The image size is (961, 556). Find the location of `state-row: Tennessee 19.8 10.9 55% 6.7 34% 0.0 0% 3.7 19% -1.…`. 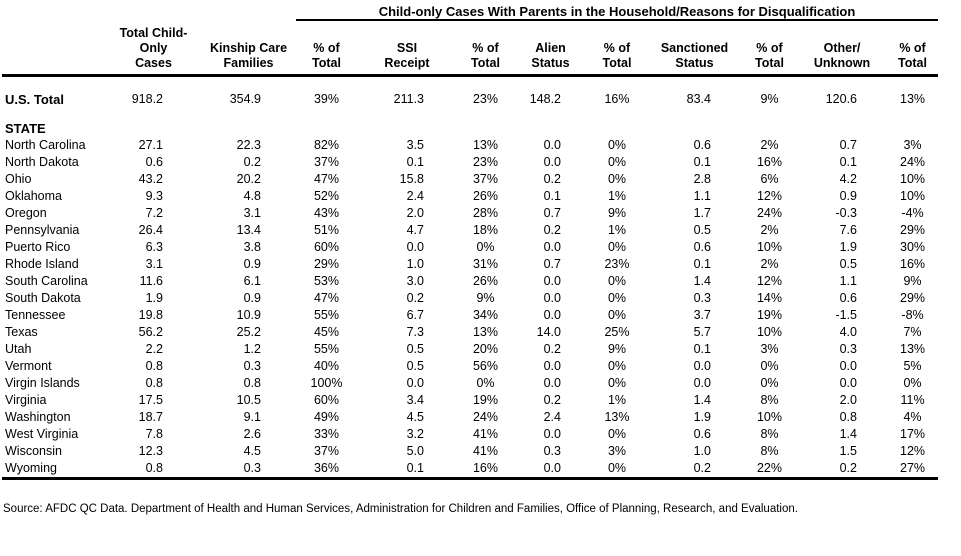

state-row: Tennessee 19.8 10.9 55% 6.7 34% 0.0 0% 3.7 19% -1.… is located at coordinates (470, 315).